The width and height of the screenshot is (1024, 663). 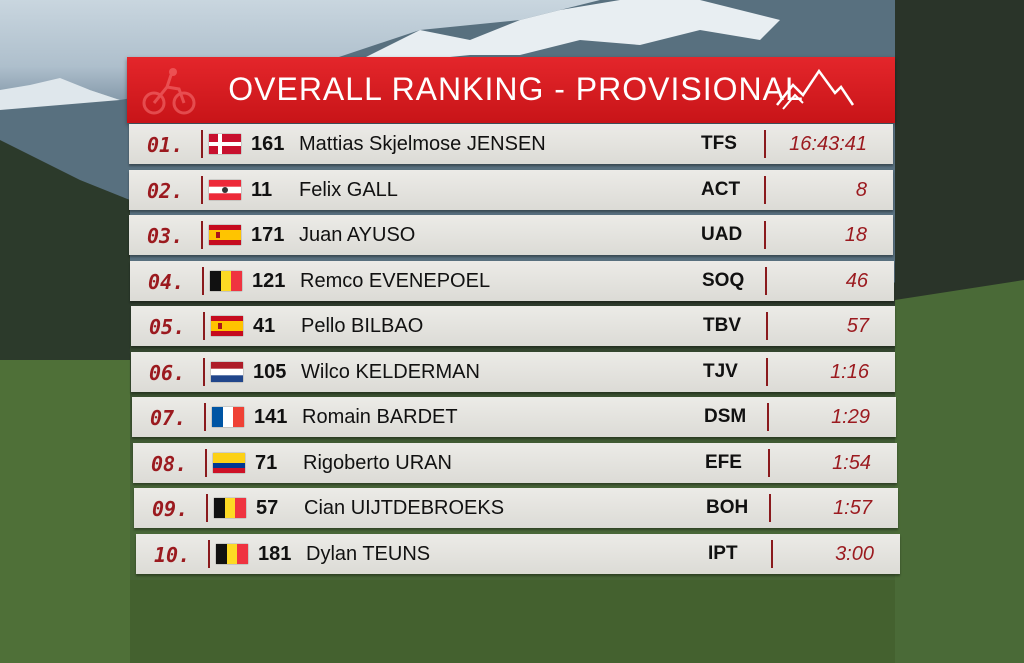 What do you see at coordinates (362, 326) in the screenshot?
I see `rider-name: Pello BILBAO` at bounding box center [362, 326].